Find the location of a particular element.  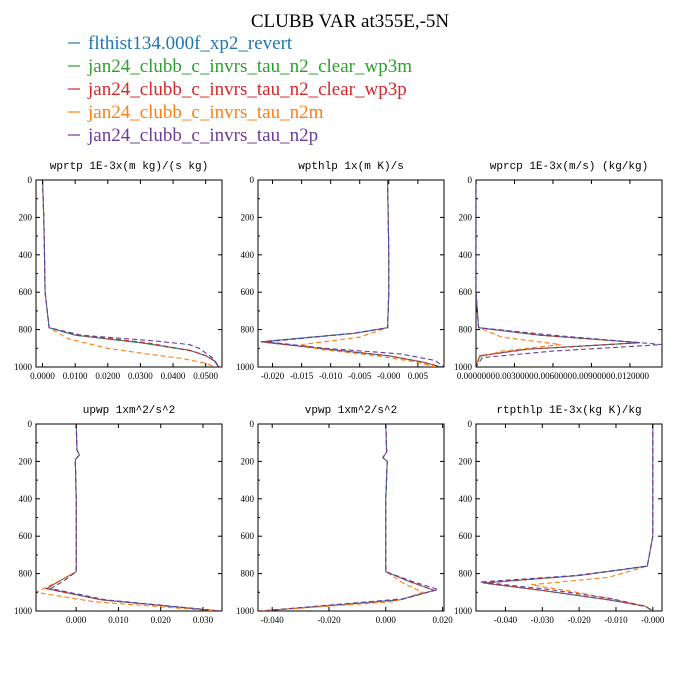

figure-title: CLUBB VAR at355E,-5N is located at coordinates (350, 21).